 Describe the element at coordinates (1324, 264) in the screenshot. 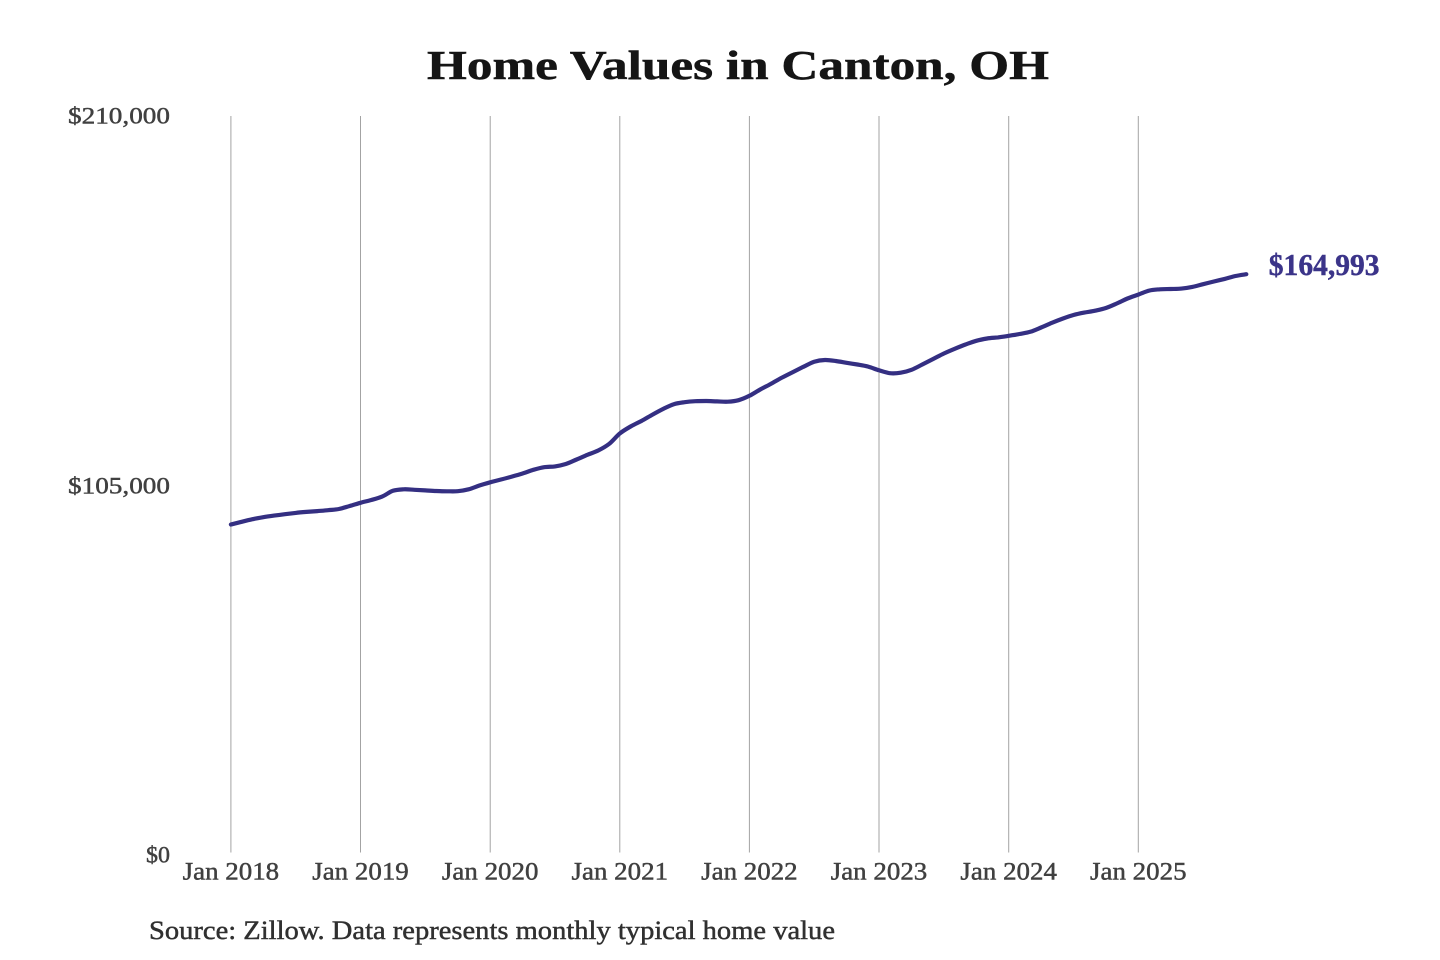

I see `svg-text: $164,993` at that location.